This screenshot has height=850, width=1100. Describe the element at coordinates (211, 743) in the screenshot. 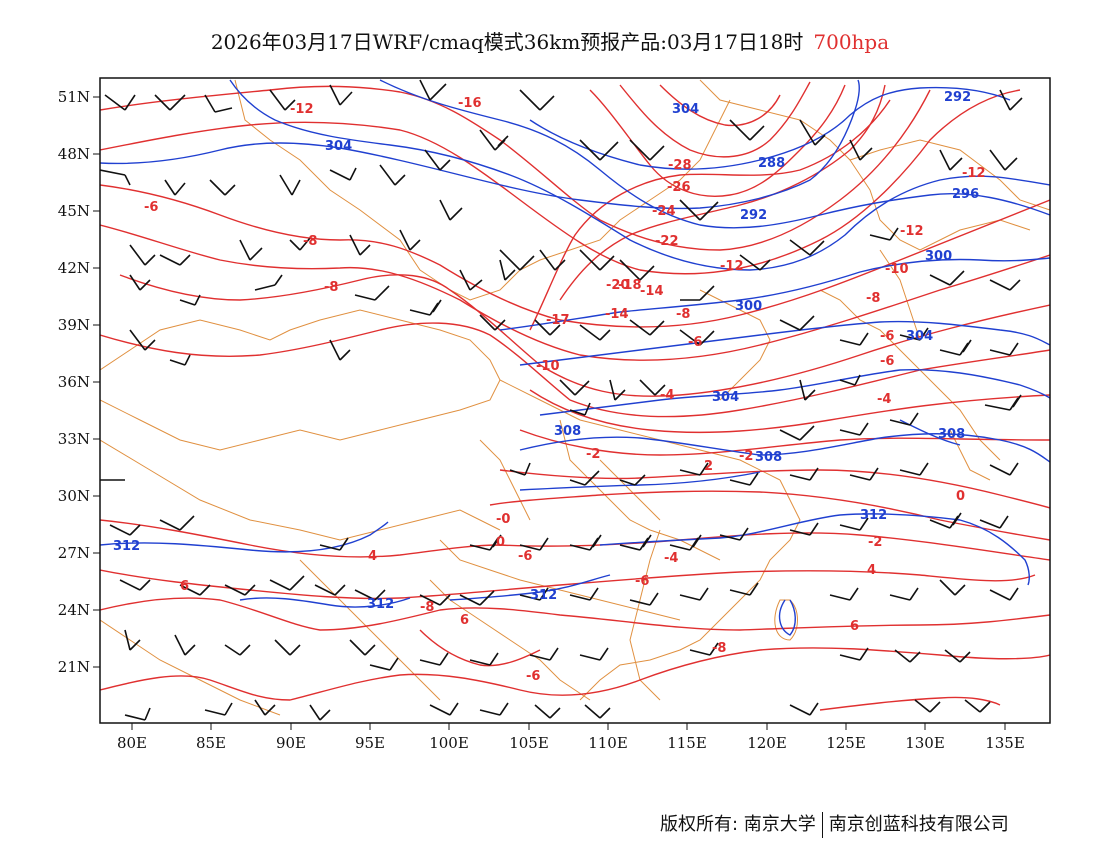

I see `lon-label: 85E` at that location.